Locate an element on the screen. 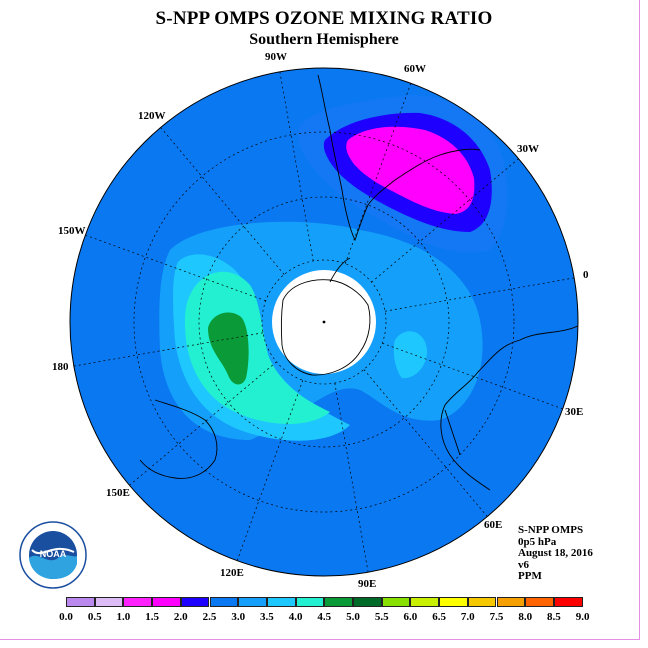  colorbar-tick-label: 0.0 is located at coordinates (66, 617).